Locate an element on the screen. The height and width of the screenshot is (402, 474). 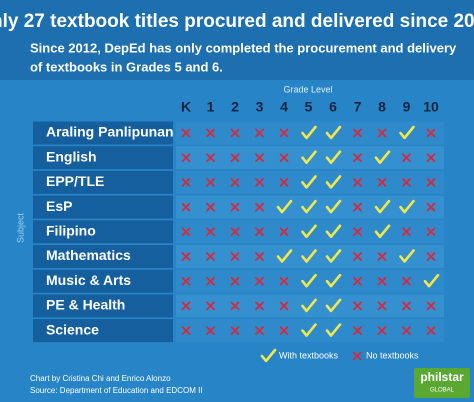
legend-label: No textbooks is located at coordinates (392, 355).